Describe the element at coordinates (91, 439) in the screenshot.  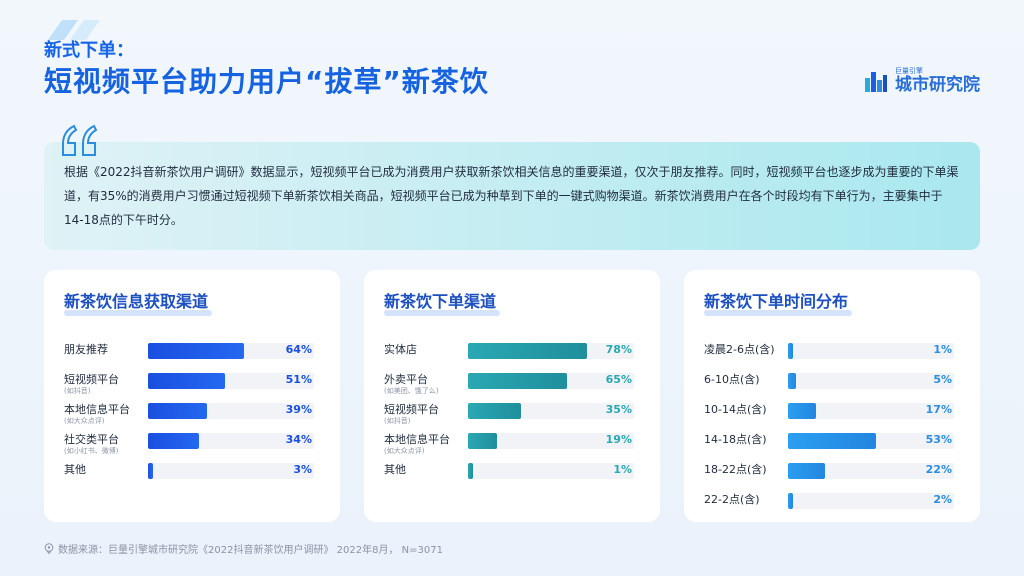
I see `category-label: 社交类平台` at that location.